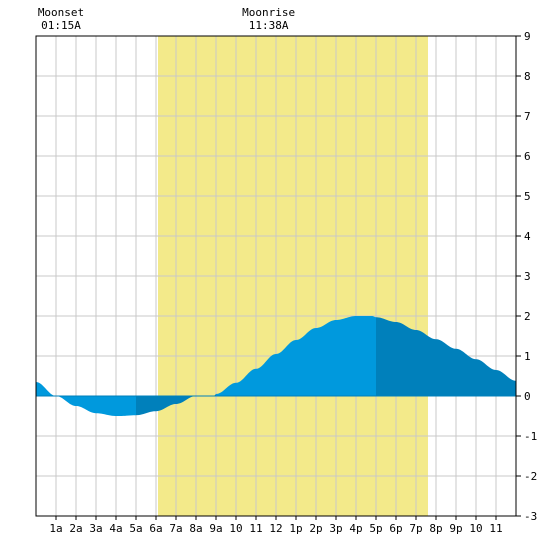  I want to click on moon-event-label: Moonrise, so click(268, 12).